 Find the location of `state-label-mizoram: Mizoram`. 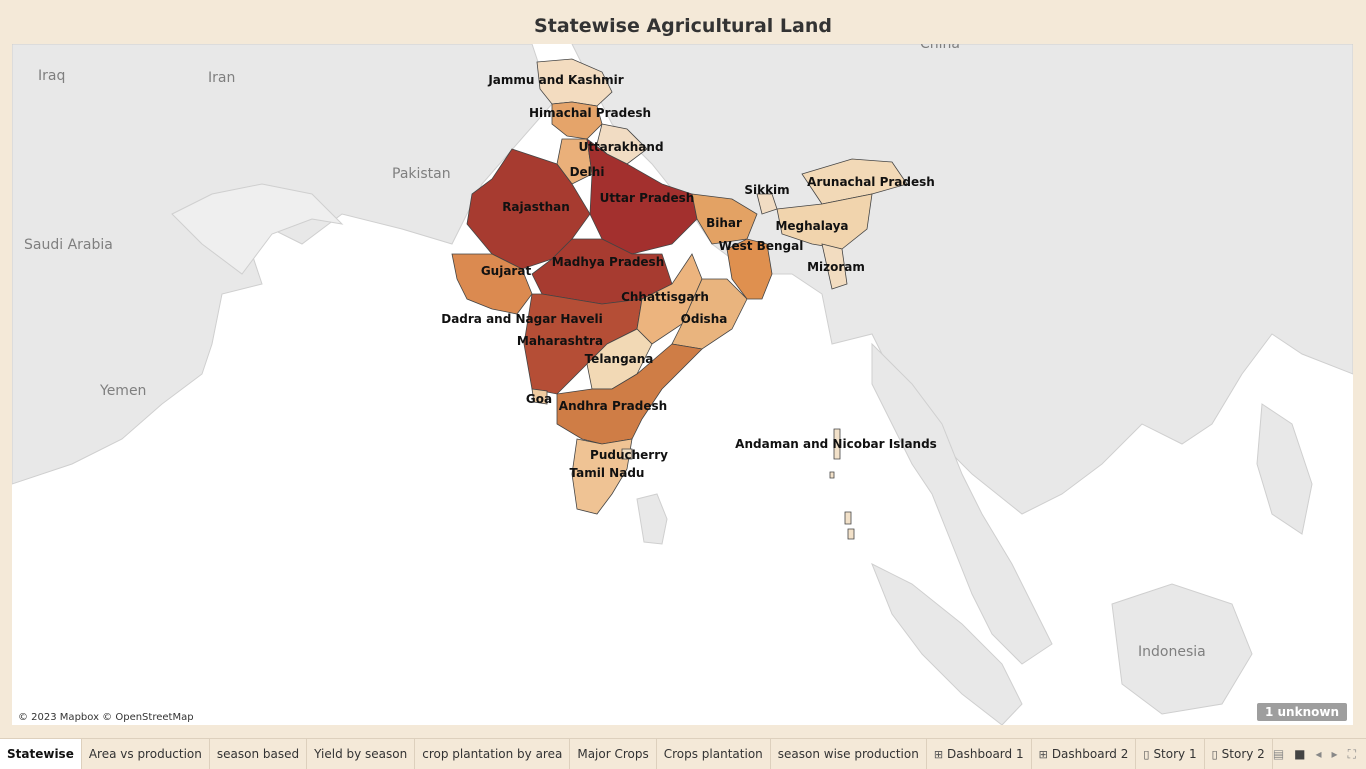

state-label-mizoram: Mizoram is located at coordinates (836, 267).